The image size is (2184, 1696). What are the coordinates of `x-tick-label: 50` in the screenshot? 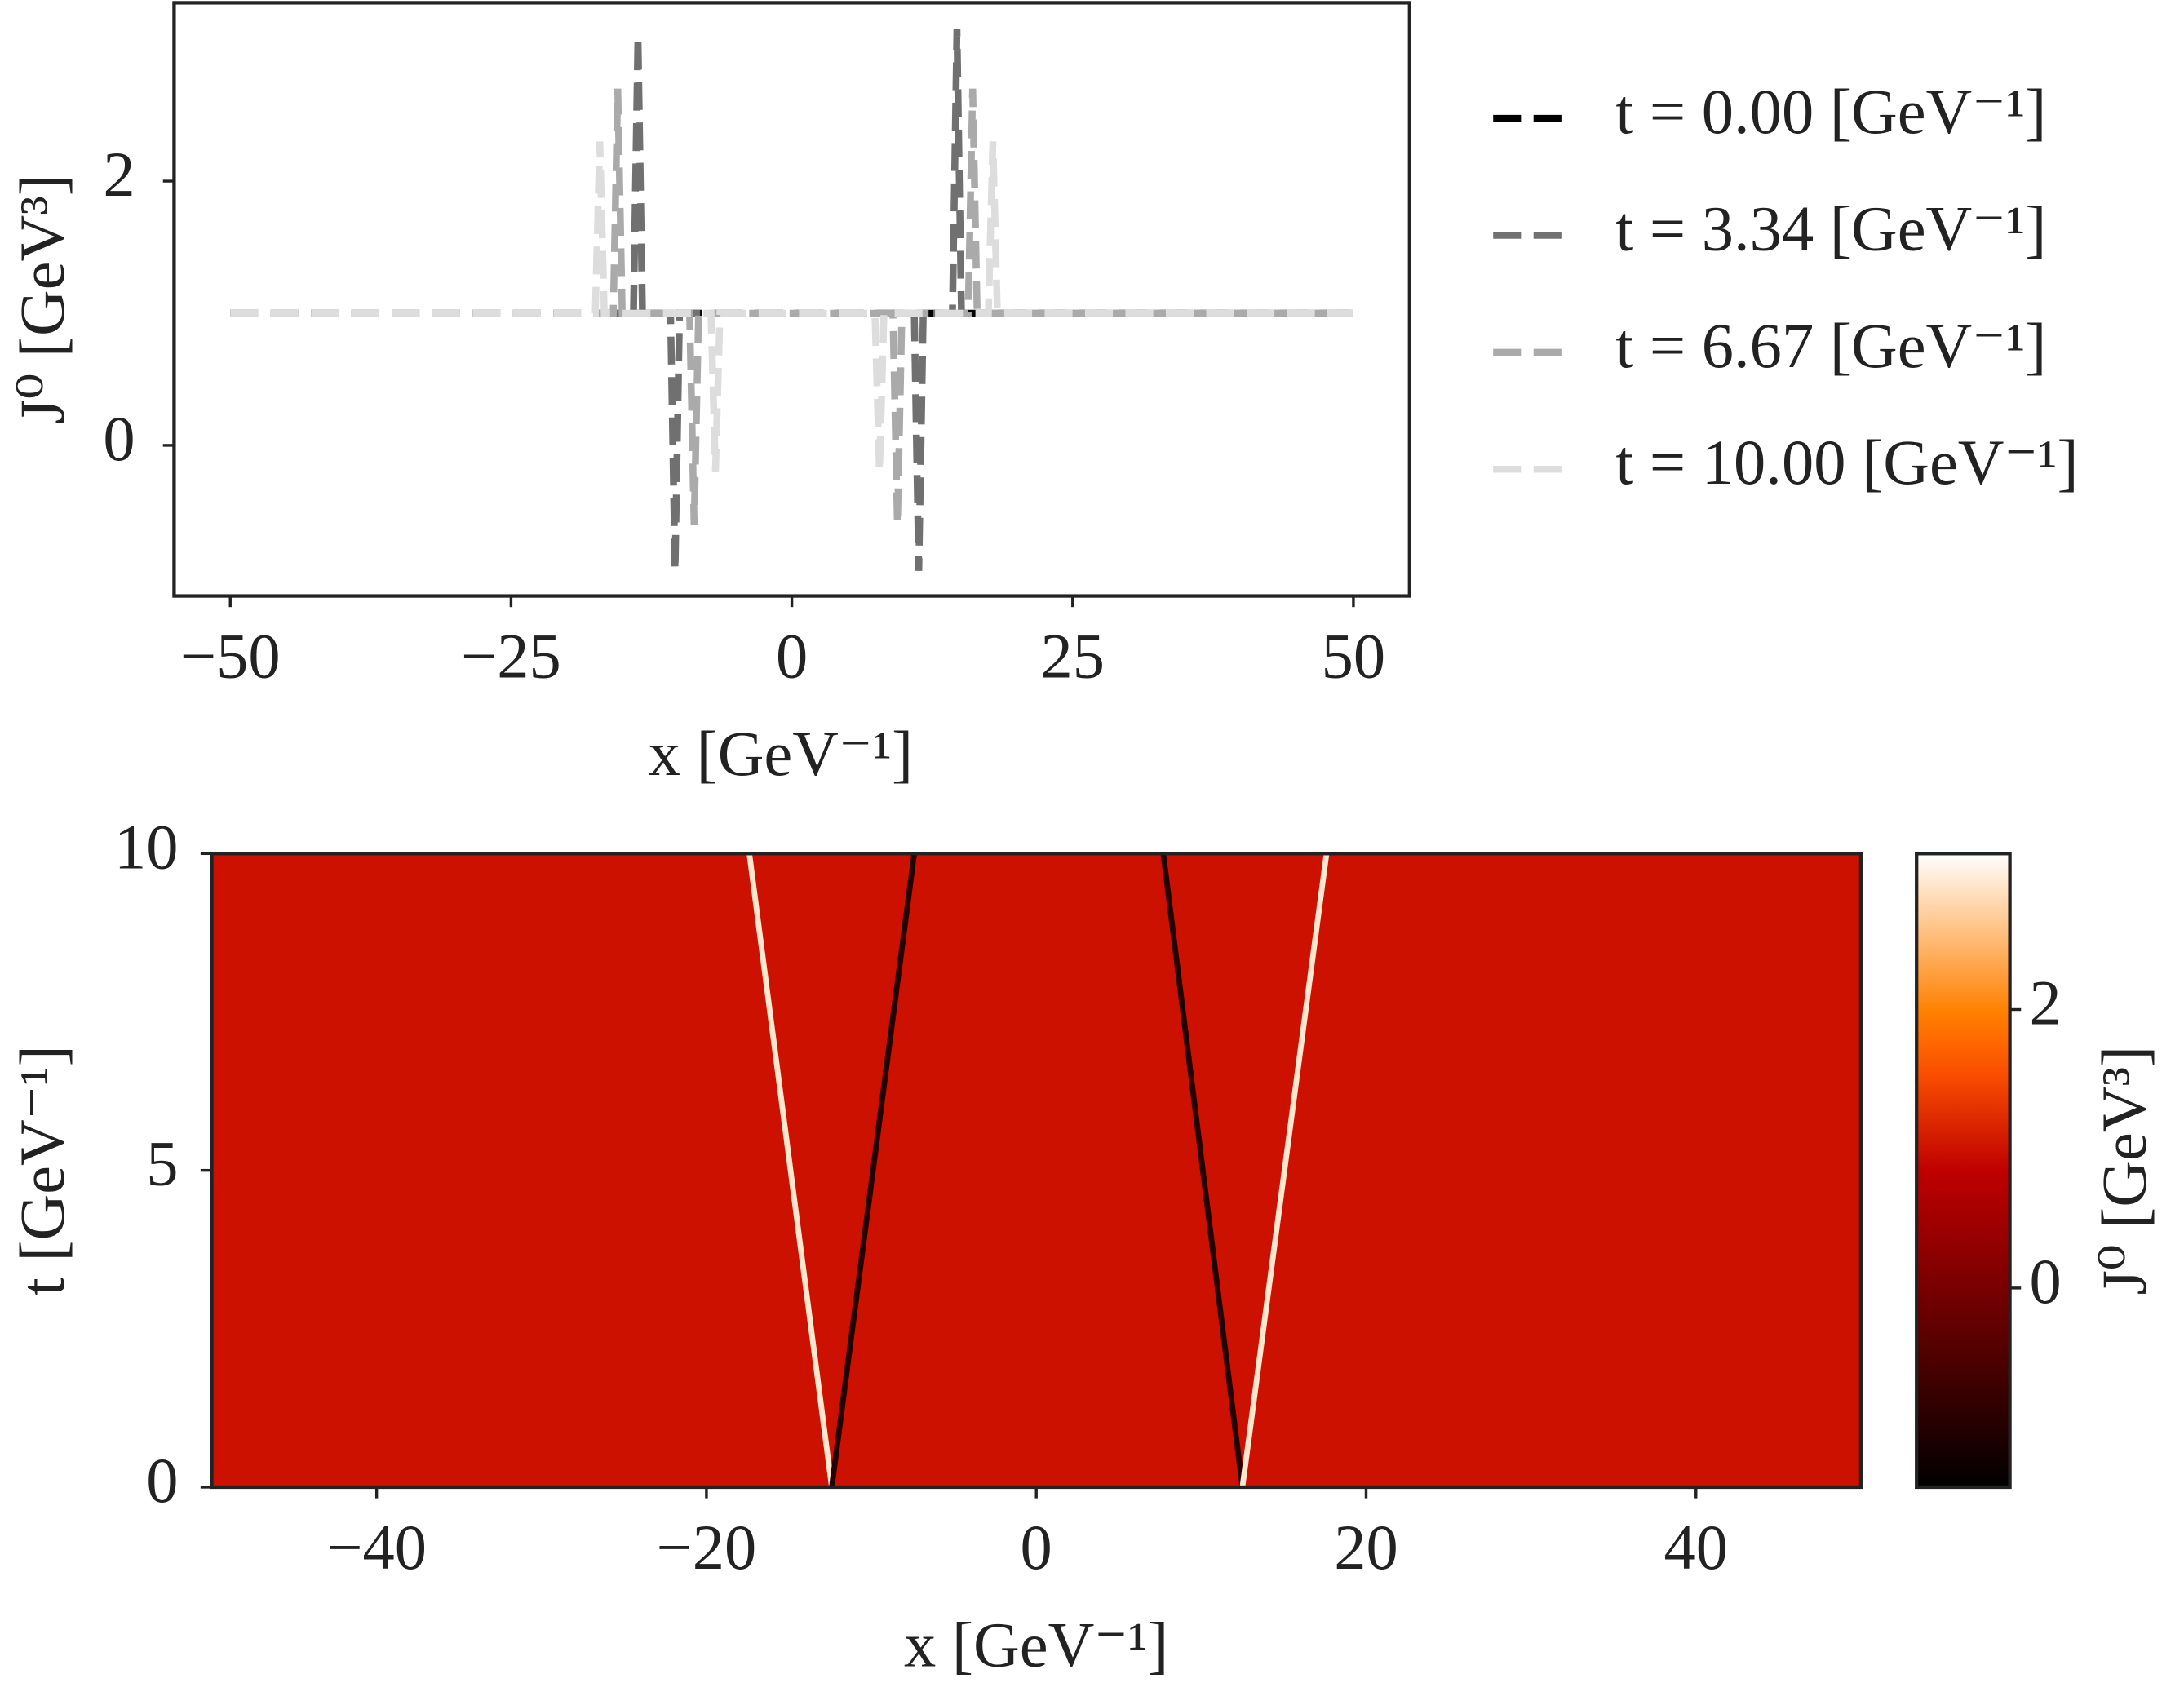 It's located at (1354, 656).